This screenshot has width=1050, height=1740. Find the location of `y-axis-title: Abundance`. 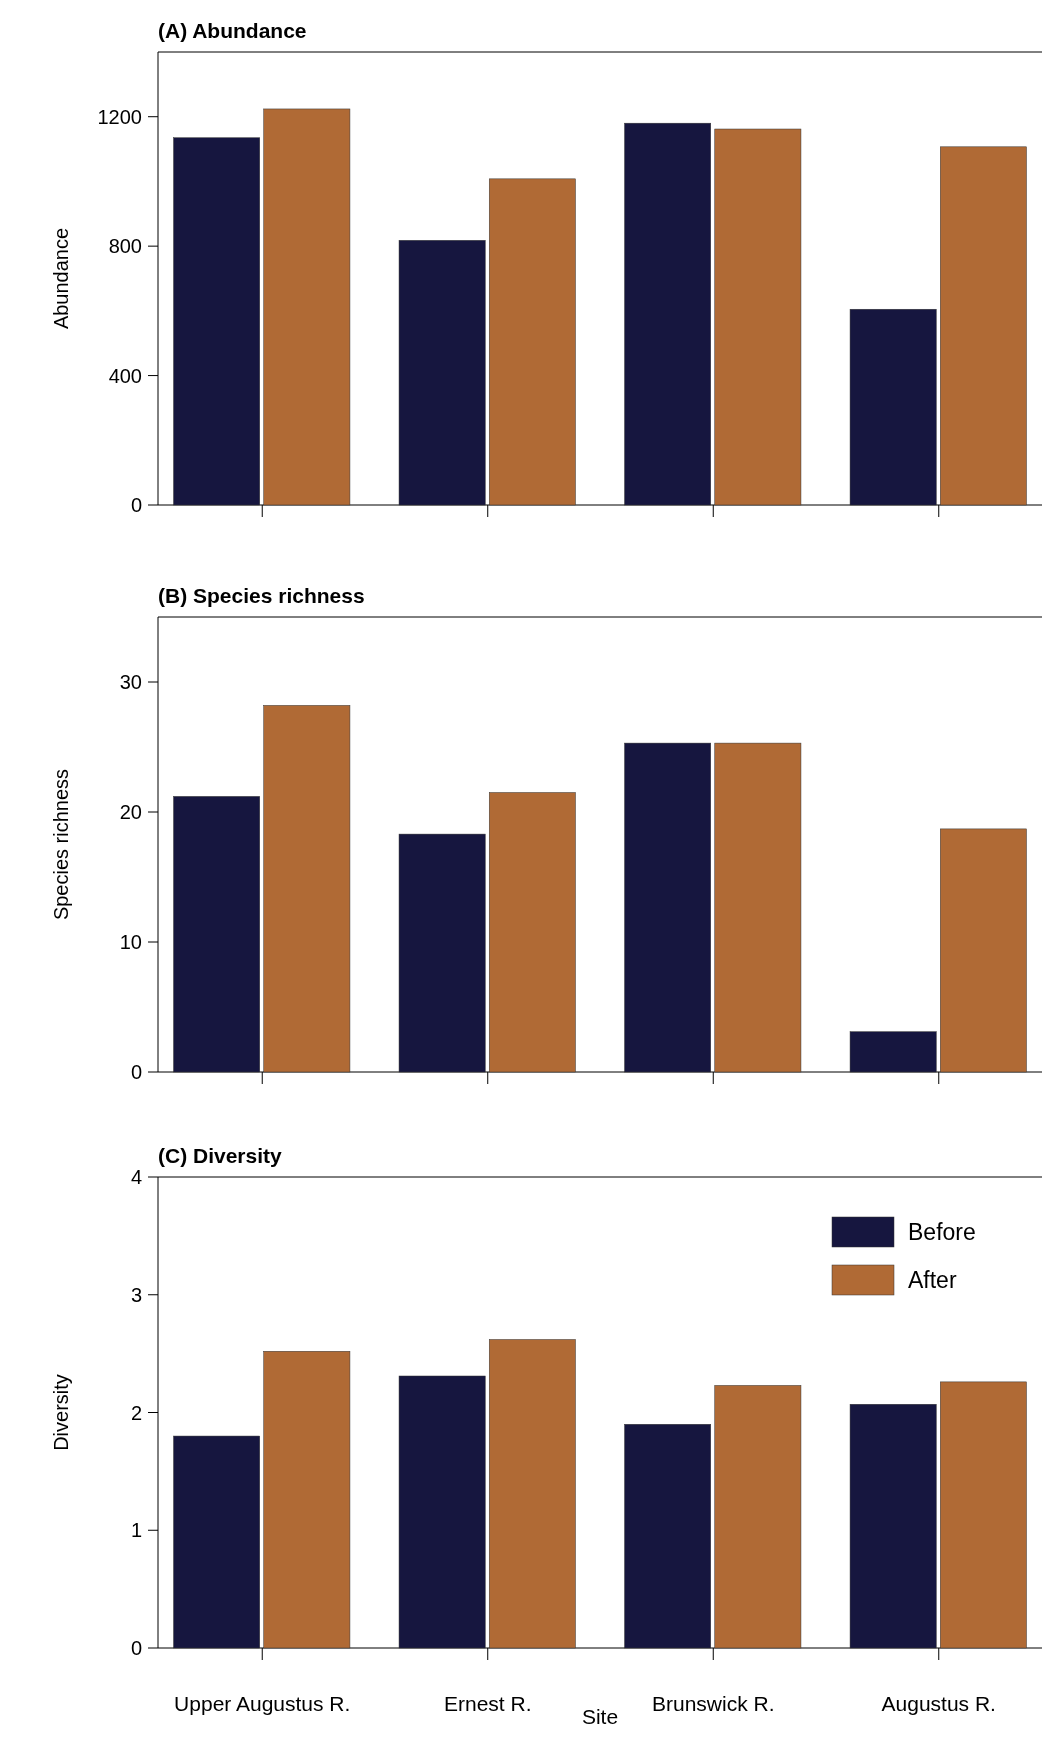

y-axis-title: Abundance is located at coordinates (61, 278).